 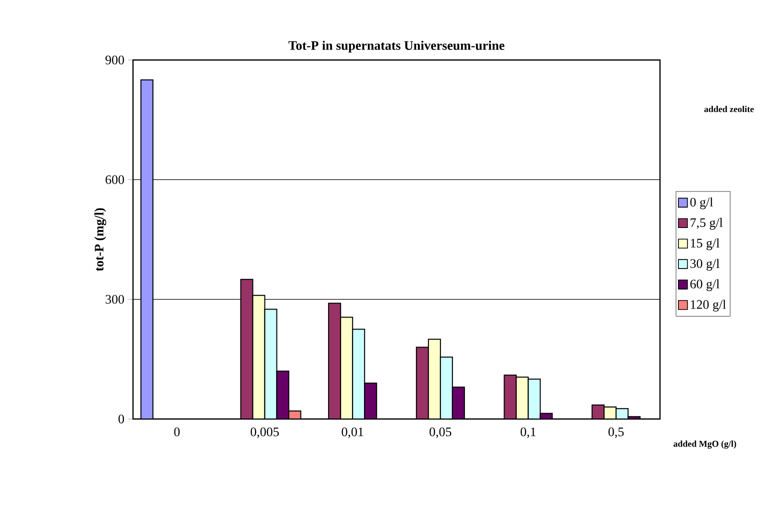 I want to click on legend-label: 0 g/l, so click(x=701, y=203).